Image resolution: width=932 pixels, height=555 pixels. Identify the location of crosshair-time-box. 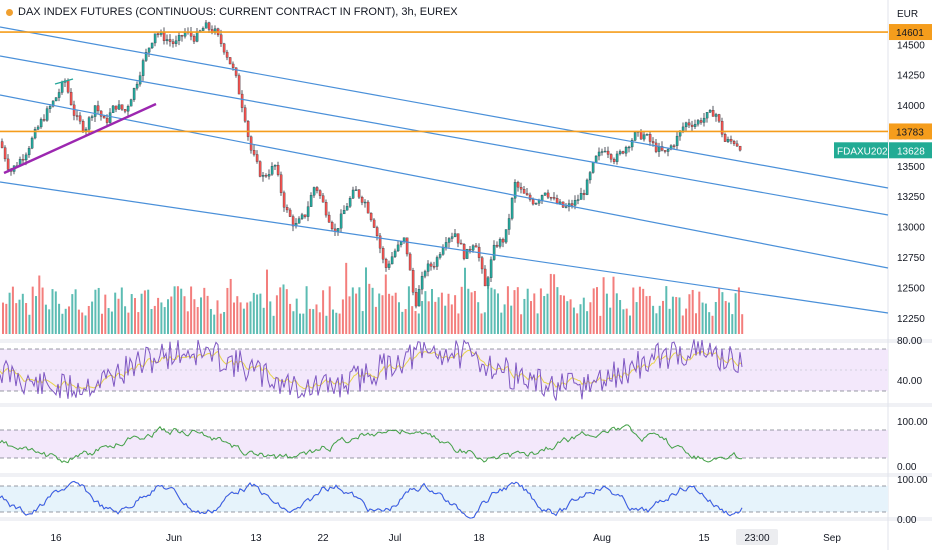
(757, 537).